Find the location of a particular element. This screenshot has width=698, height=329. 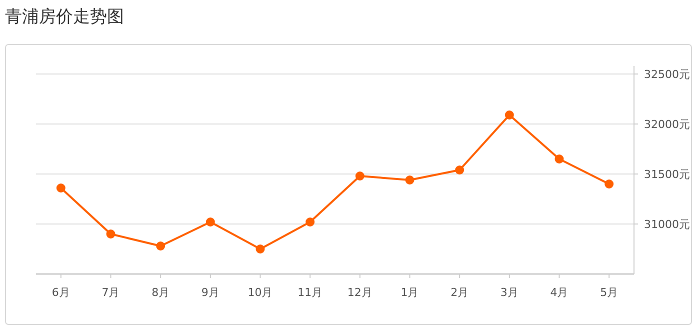

x-tick-label: 8月 is located at coordinates (161, 292).